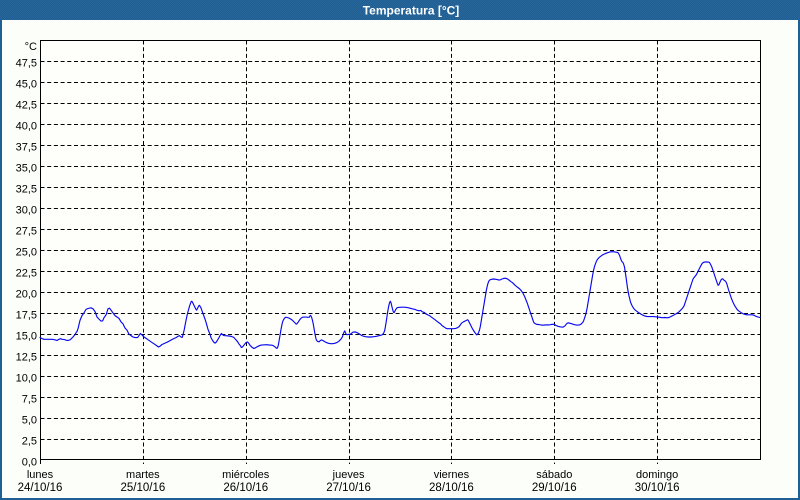 This screenshot has width=800, height=500. What do you see at coordinates (245, 488) in the screenshot?
I see `svg-text: 26/10/16` at bounding box center [245, 488].